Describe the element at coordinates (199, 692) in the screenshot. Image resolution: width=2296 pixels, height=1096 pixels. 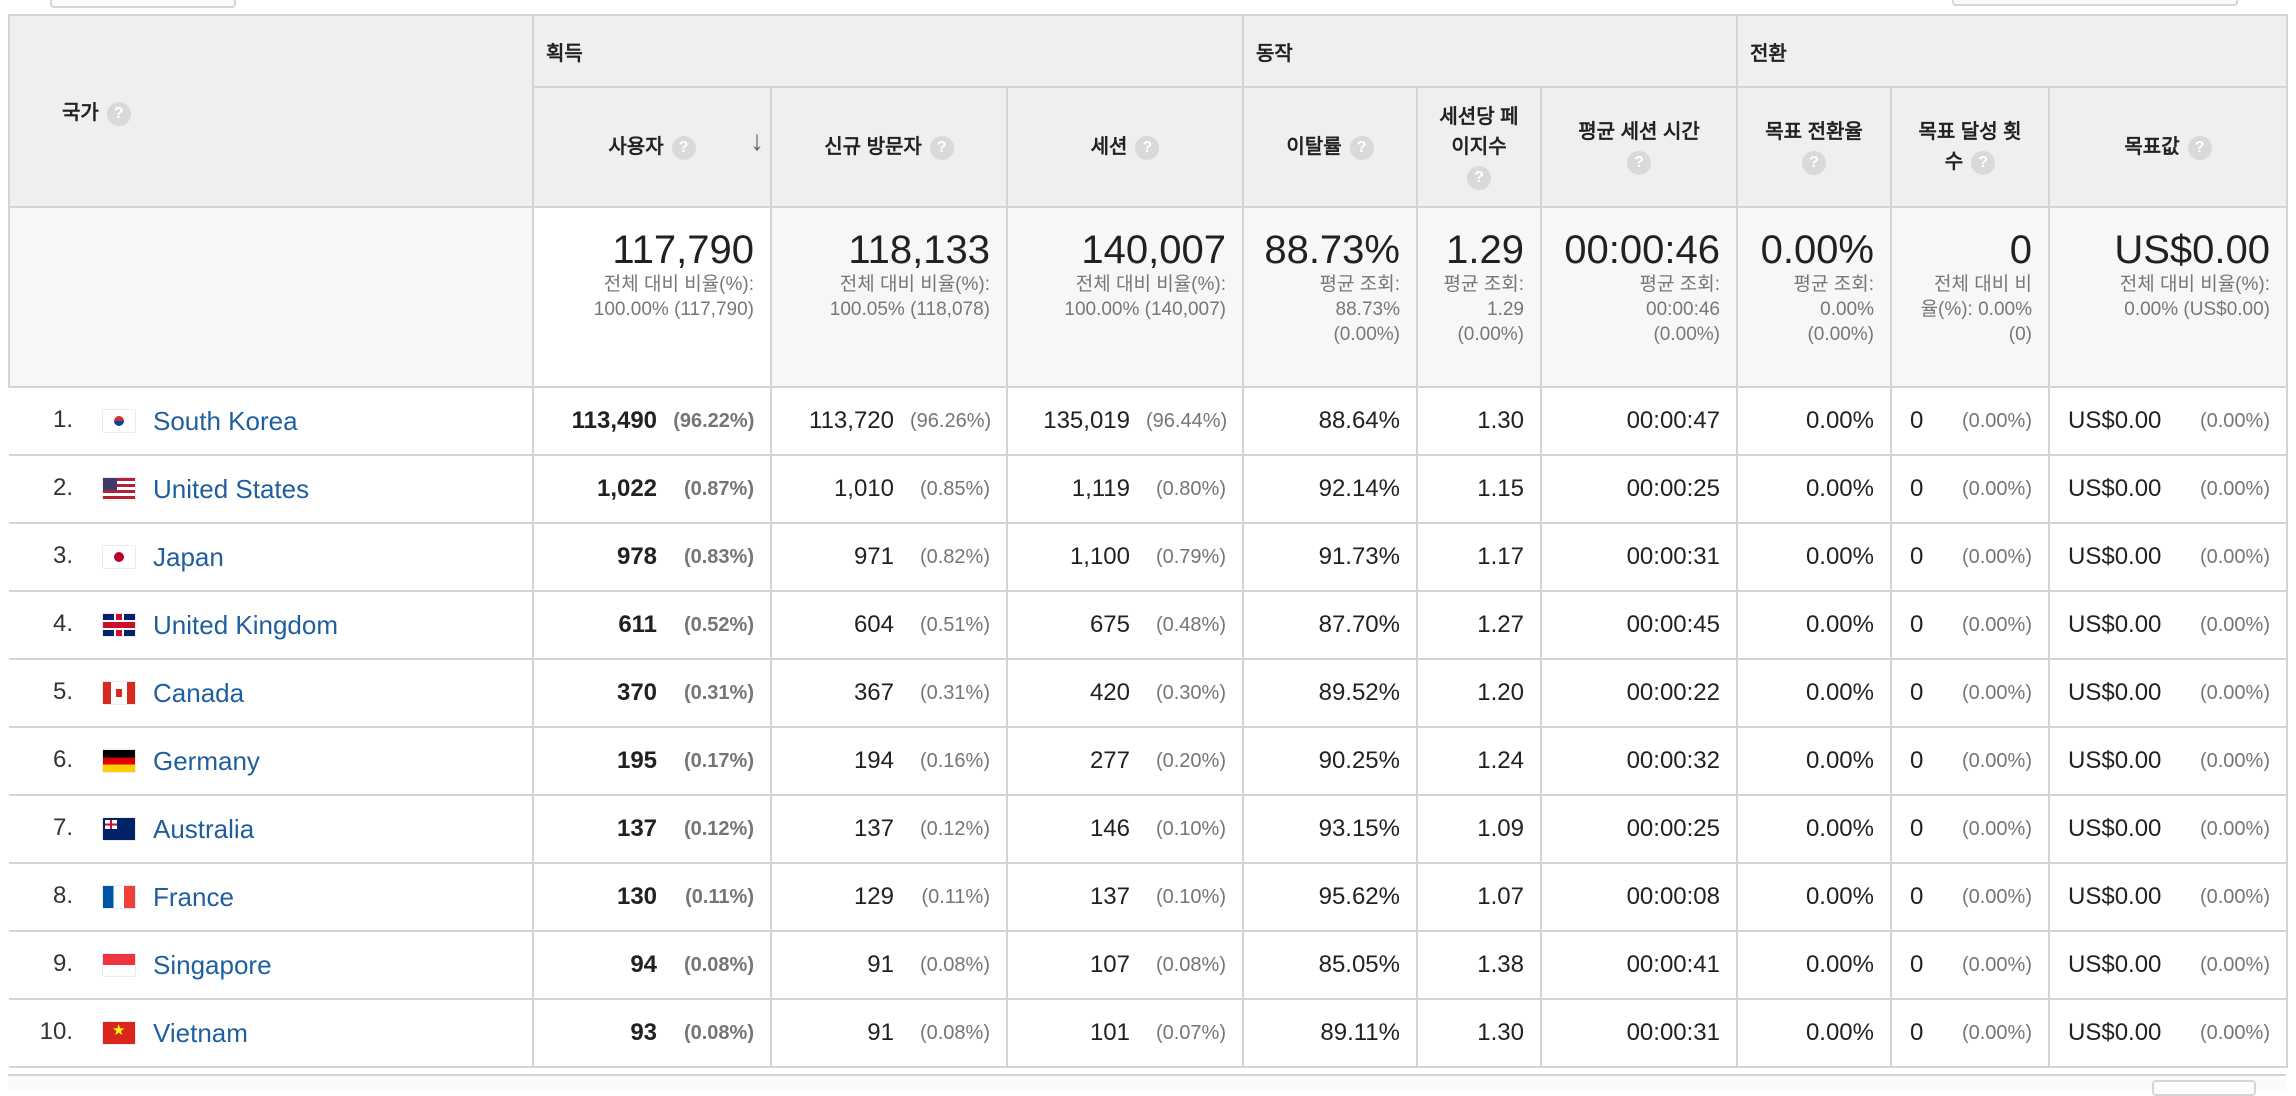
I see `country-link: Canada` at that location.